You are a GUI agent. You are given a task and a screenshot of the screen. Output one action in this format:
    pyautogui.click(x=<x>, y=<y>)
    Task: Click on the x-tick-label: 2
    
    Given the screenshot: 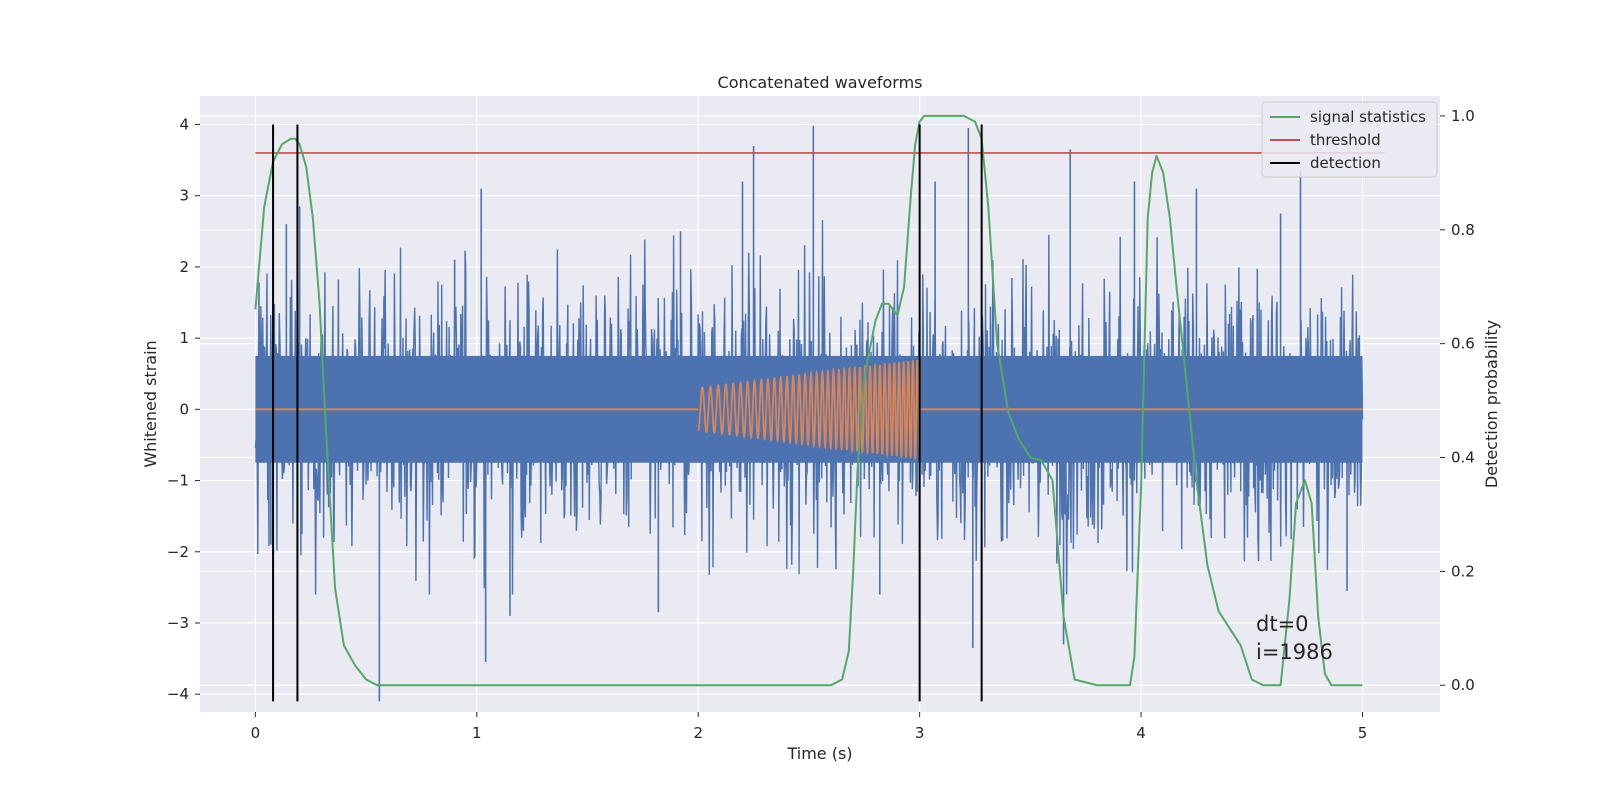 What is the action you would take?
    pyautogui.click(x=698, y=733)
    